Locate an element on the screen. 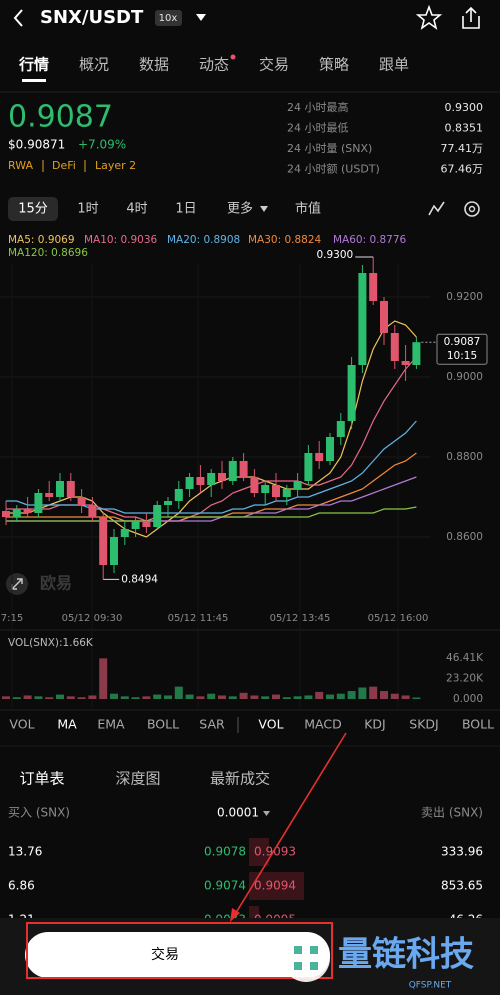  indicator: SAR is located at coordinates (212, 724).